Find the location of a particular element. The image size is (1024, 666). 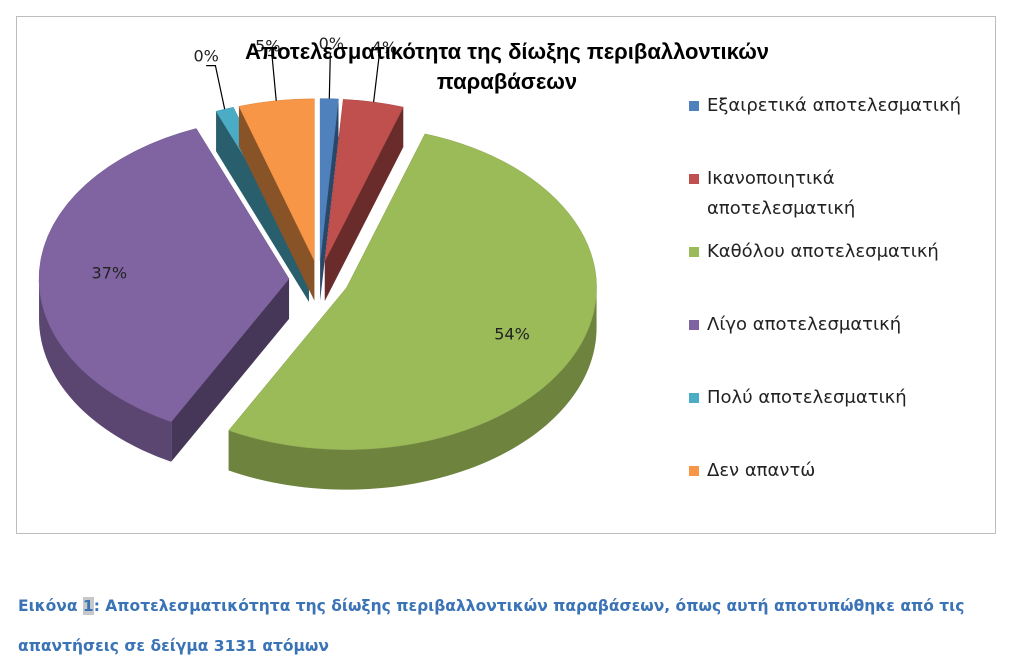

pie-slice-λίγο-αποτελεσματική is located at coordinates (164, 295).